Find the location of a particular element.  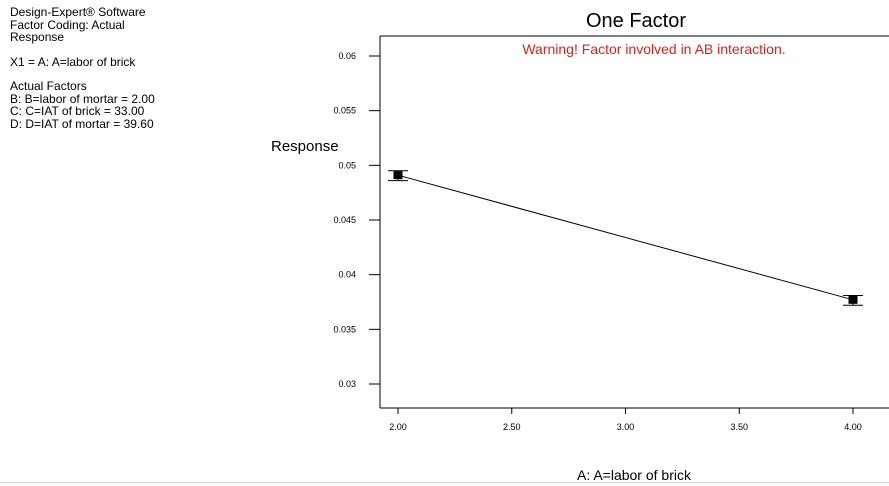

y-tick-label: 0.045 is located at coordinates (344, 220).